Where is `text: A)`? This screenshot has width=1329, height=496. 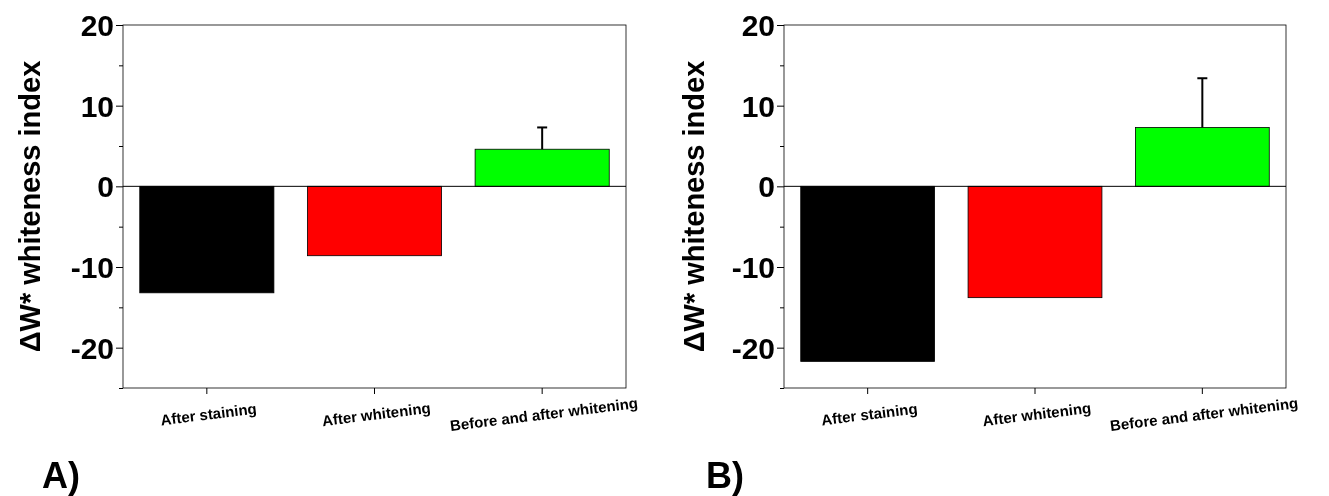
text: A) is located at coordinates (61, 475).